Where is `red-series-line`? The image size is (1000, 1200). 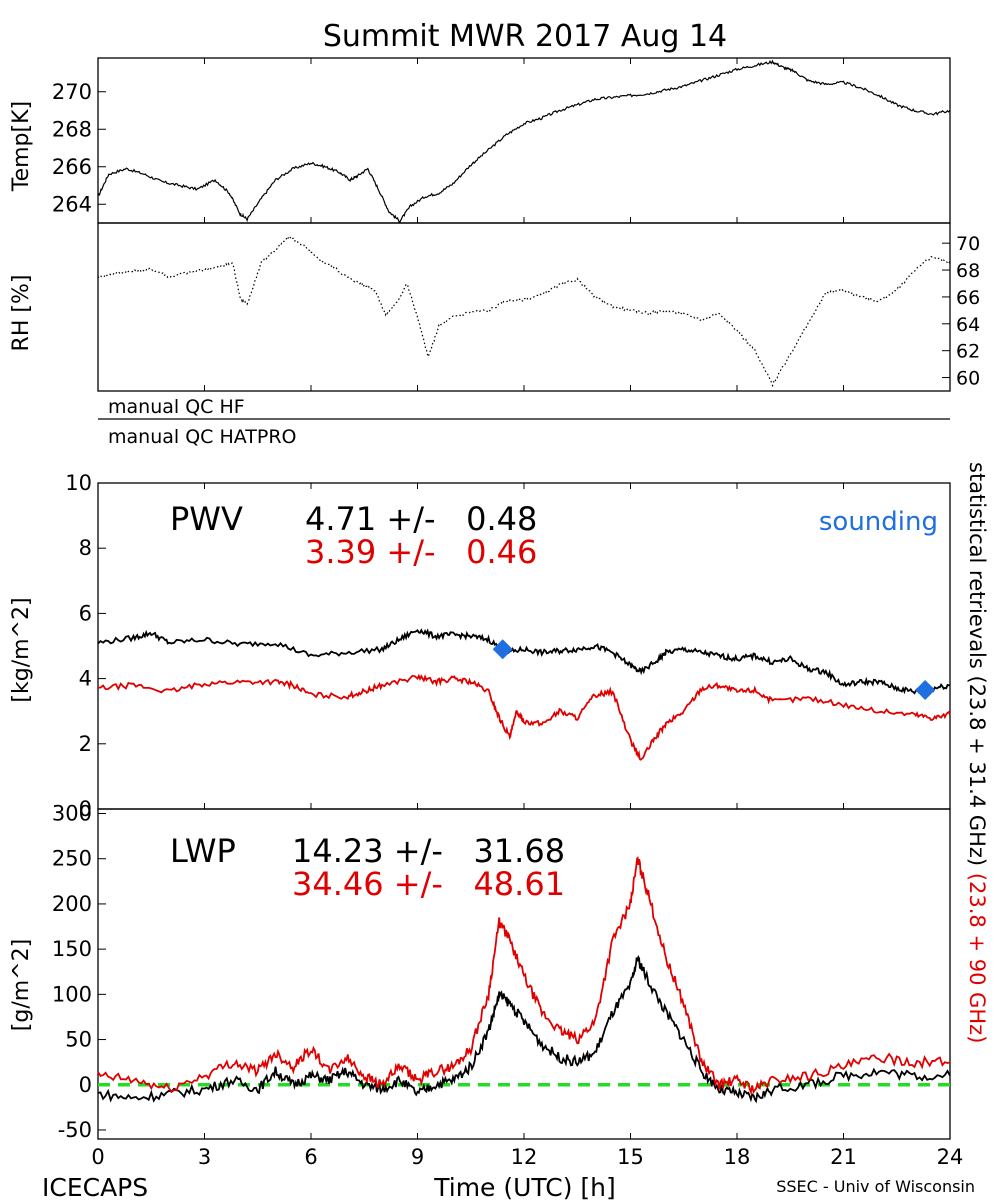
red-series-line is located at coordinates (524, 717).